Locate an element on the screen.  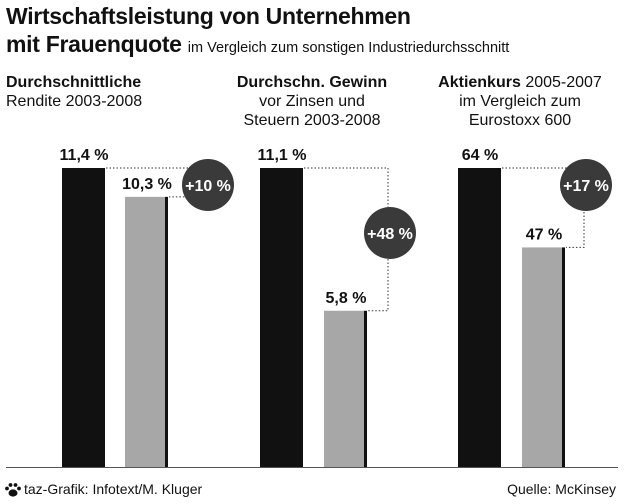
title-line-2-text: mit Frauenquote is located at coordinates (94, 44).